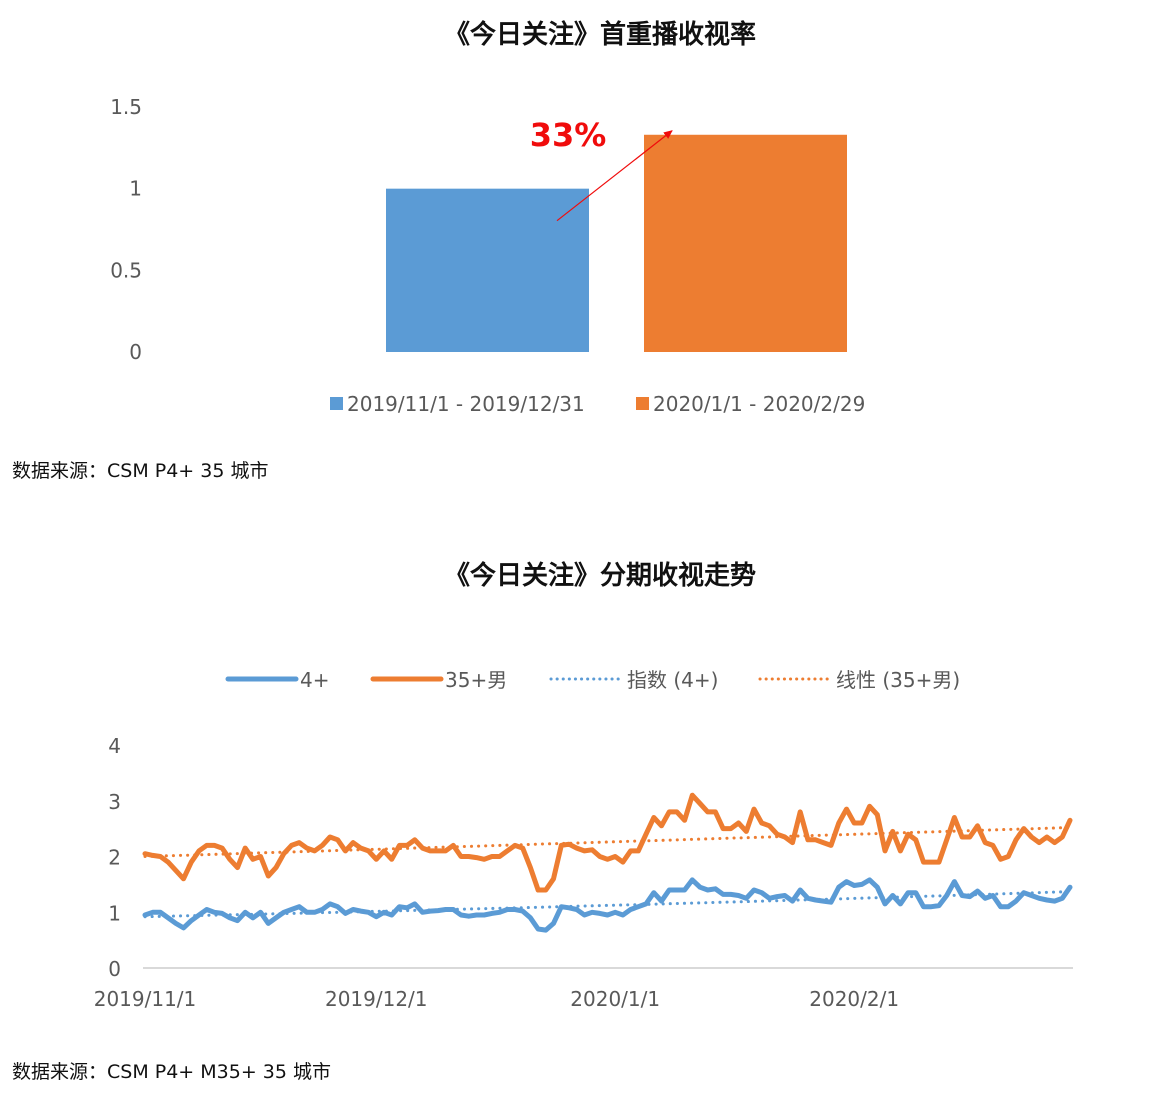  I want to click on x-tick-label: 2019/11/1, so click(145, 999).